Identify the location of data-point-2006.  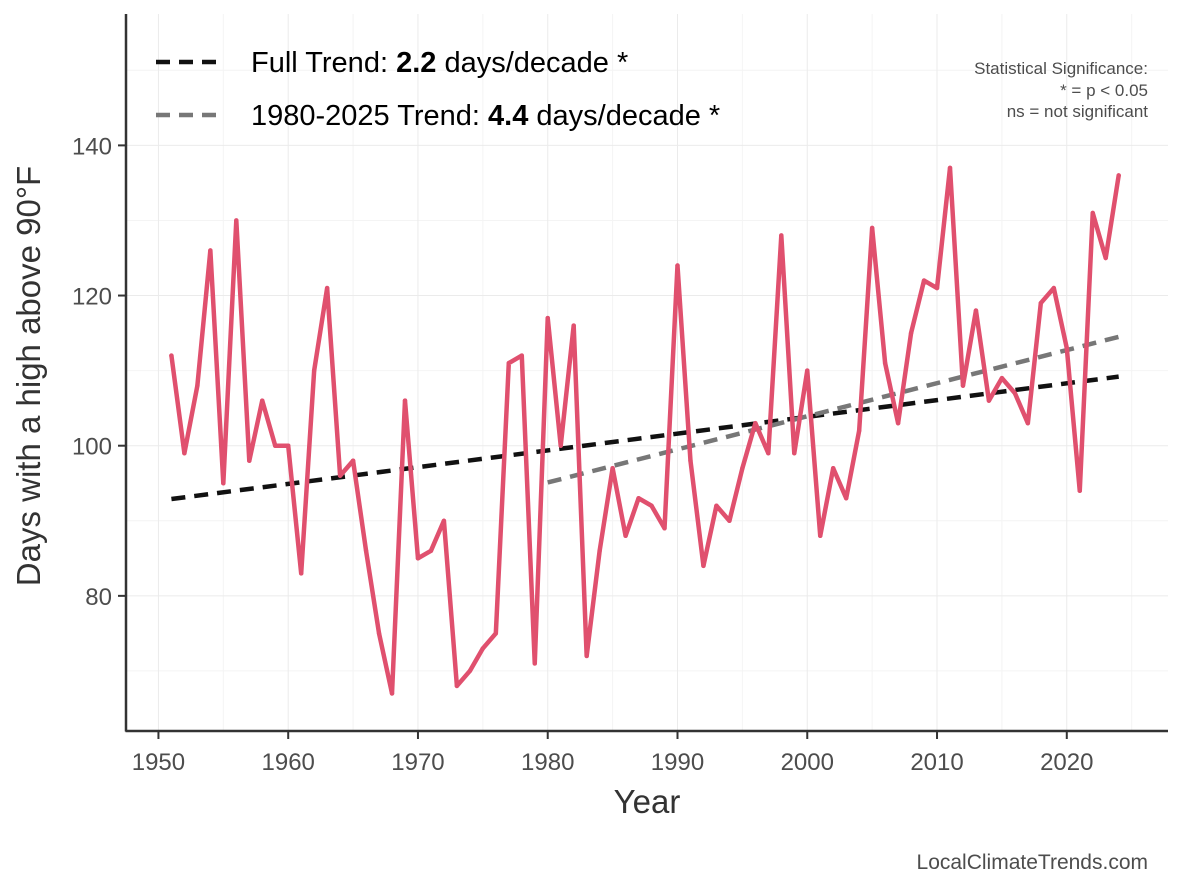
(885, 363).